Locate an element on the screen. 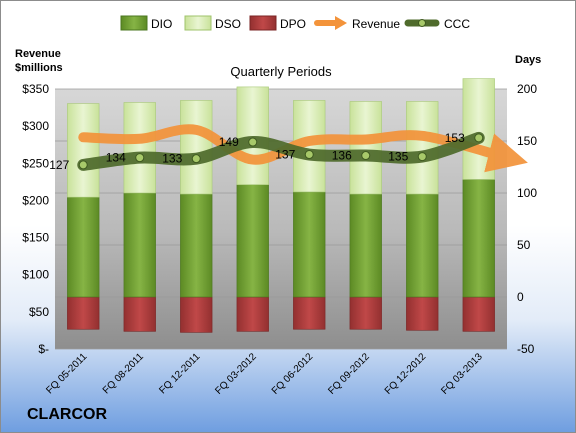 The height and width of the screenshot is (433, 576). category-label: FQ 12-2011 is located at coordinates (179, 373).